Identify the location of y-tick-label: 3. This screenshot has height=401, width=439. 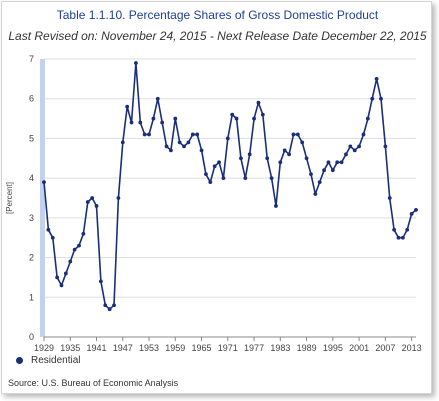
(31, 218).